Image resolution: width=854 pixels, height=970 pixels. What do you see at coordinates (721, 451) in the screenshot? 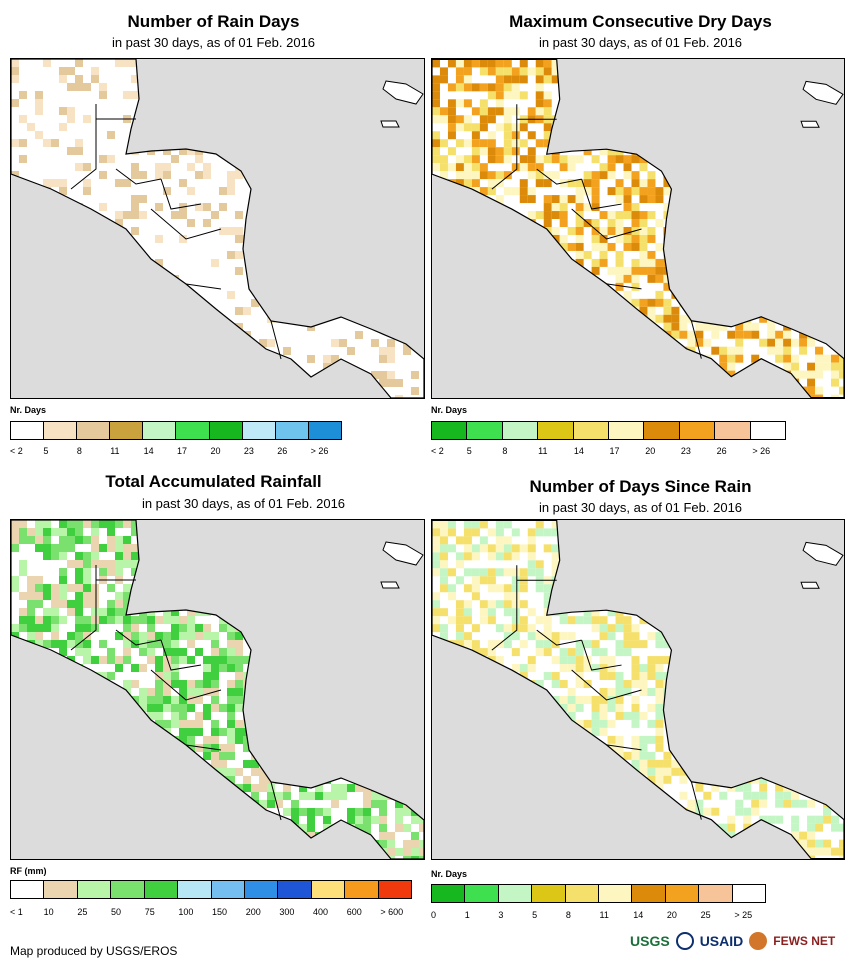
I see `legend-tick: 26` at bounding box center [721, 451].